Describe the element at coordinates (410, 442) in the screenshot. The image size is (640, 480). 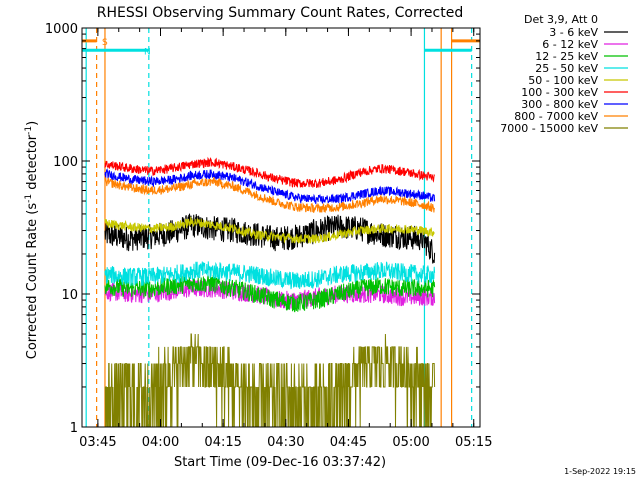
I see `x-tick-label-5: 05:00` at that location.